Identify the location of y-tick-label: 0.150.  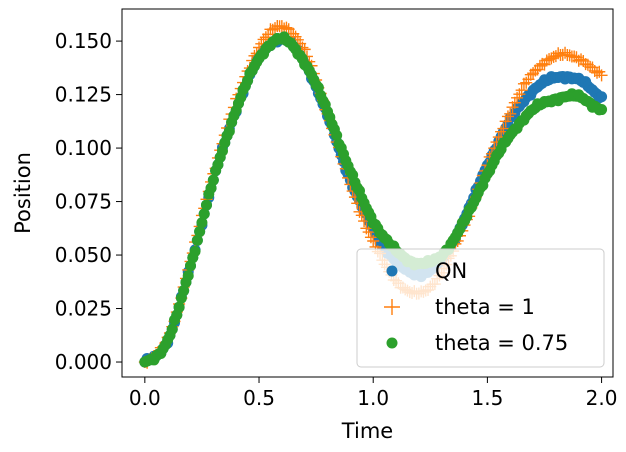
(83, 41).